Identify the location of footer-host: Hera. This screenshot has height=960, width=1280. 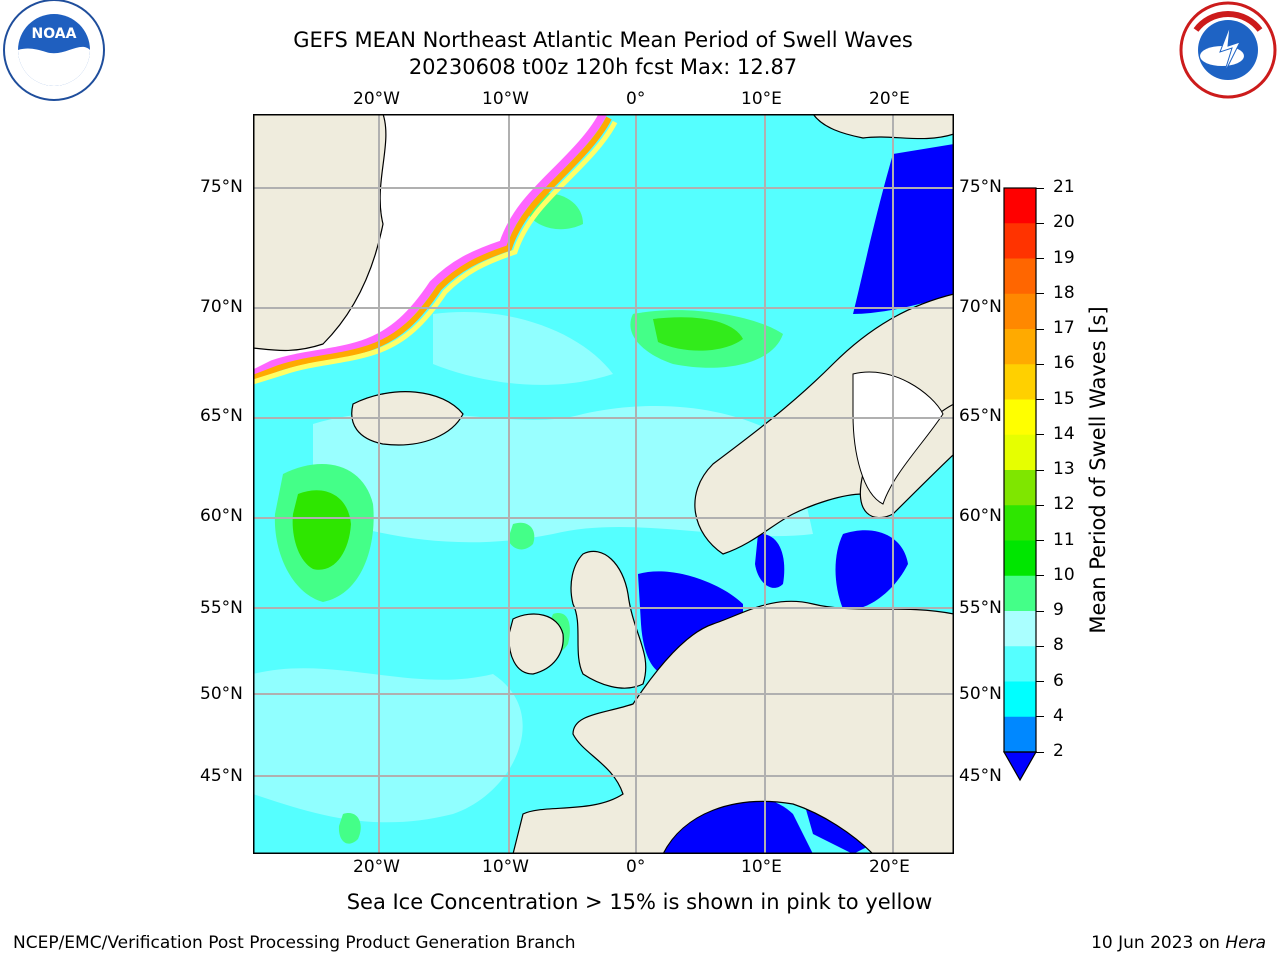
(1245, 943).